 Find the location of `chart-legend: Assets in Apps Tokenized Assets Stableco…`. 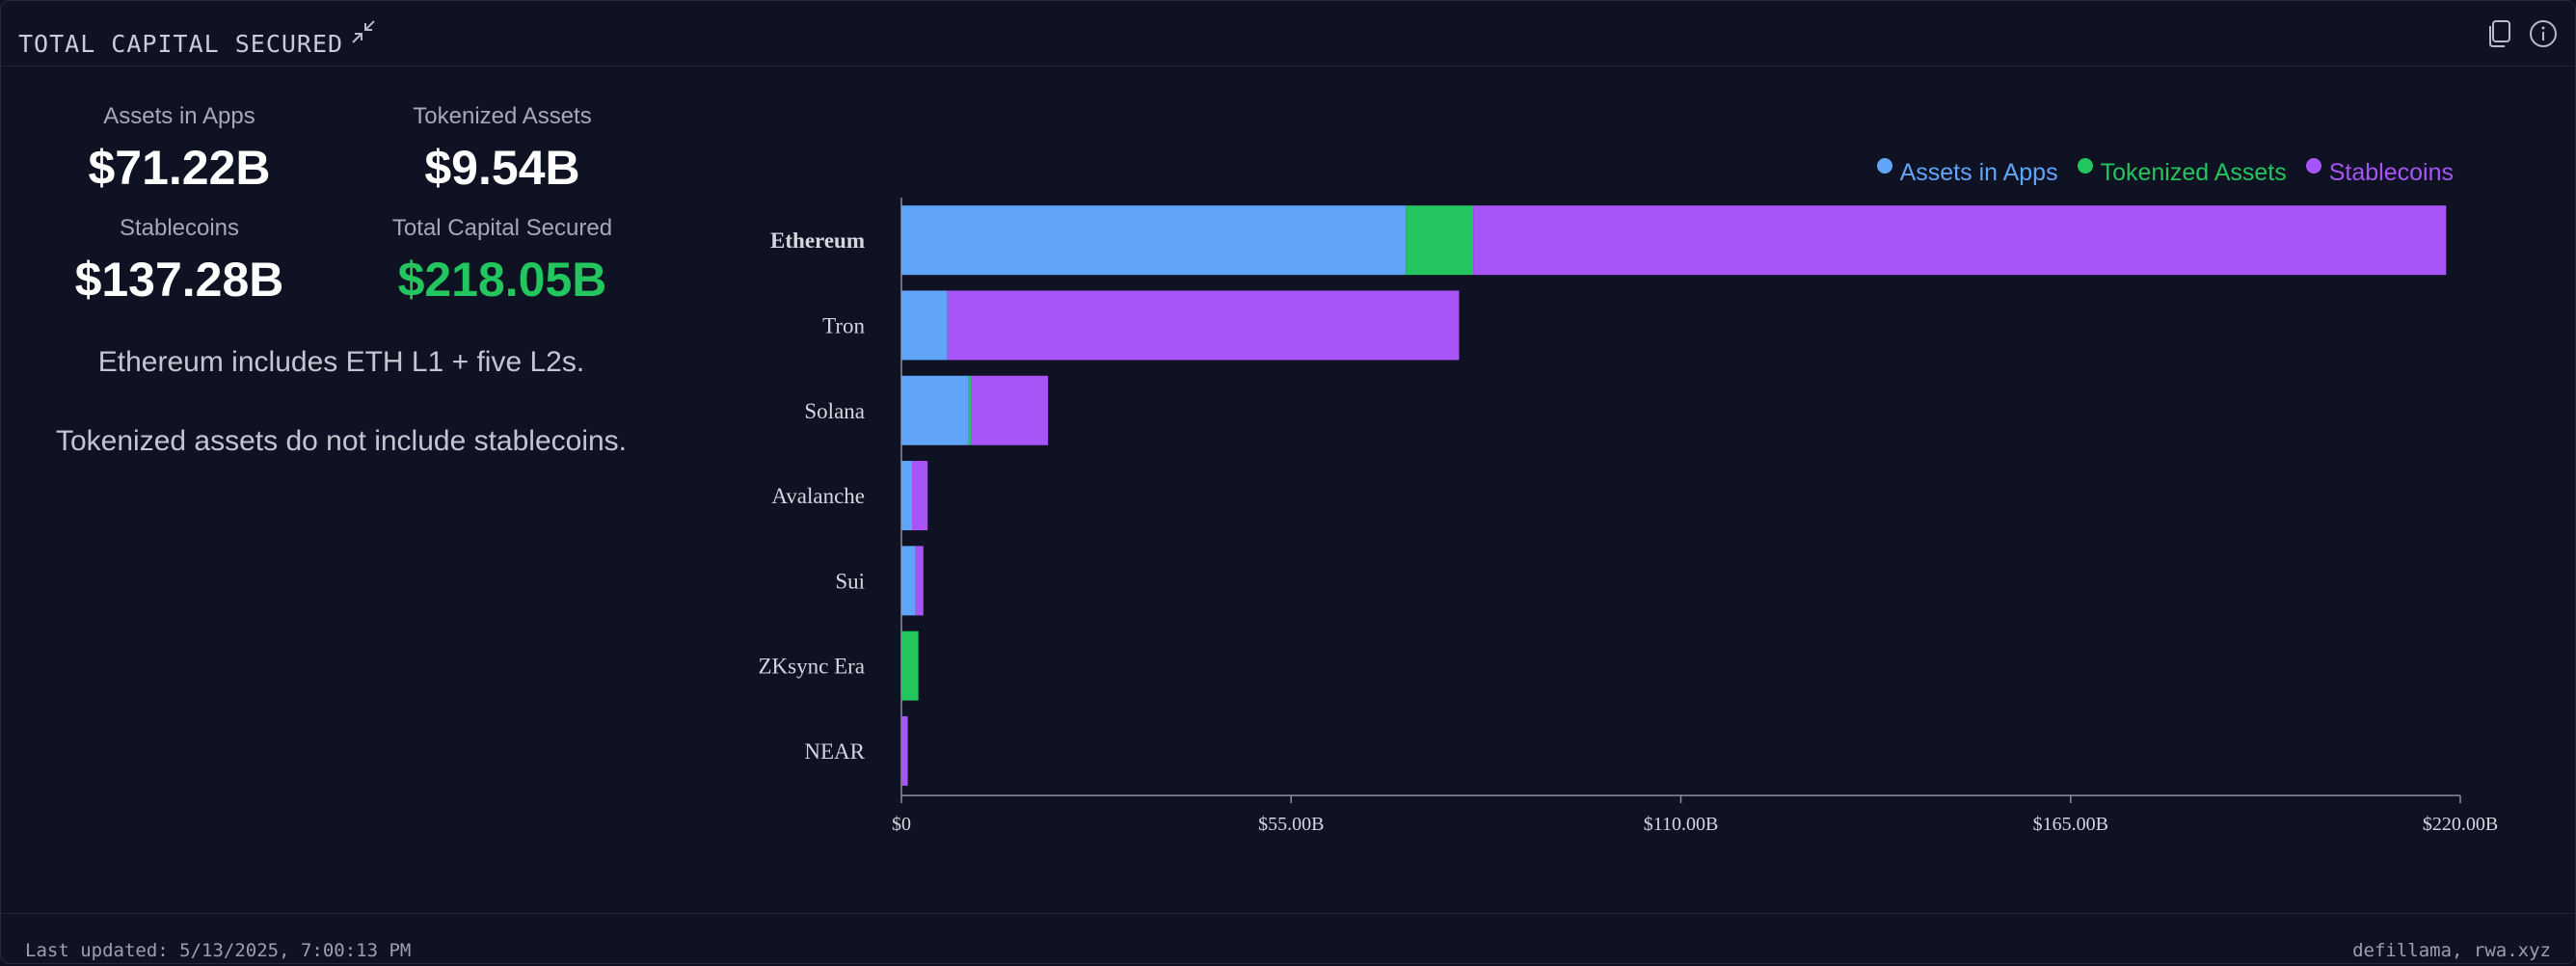

chart-legend: Assets in Apps Tokenized Assets Stableco… is located at coordinates (2156, 172).